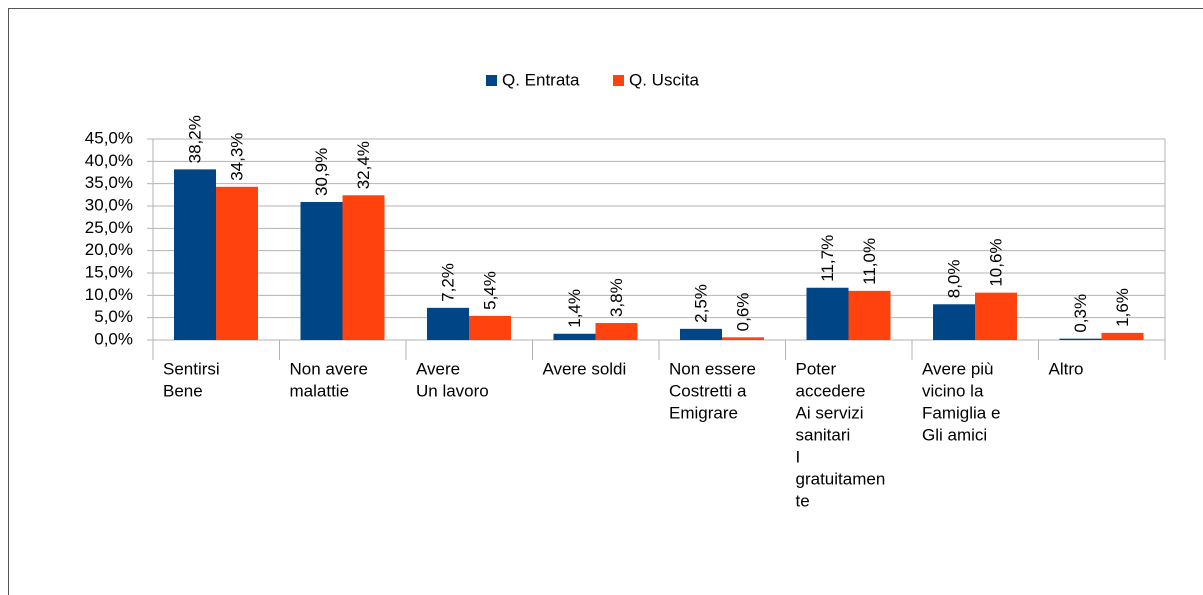  Describe the element at coordinates (830, 412) in the screenshot. I see `x-tick-label: Ai servizi` at that location.